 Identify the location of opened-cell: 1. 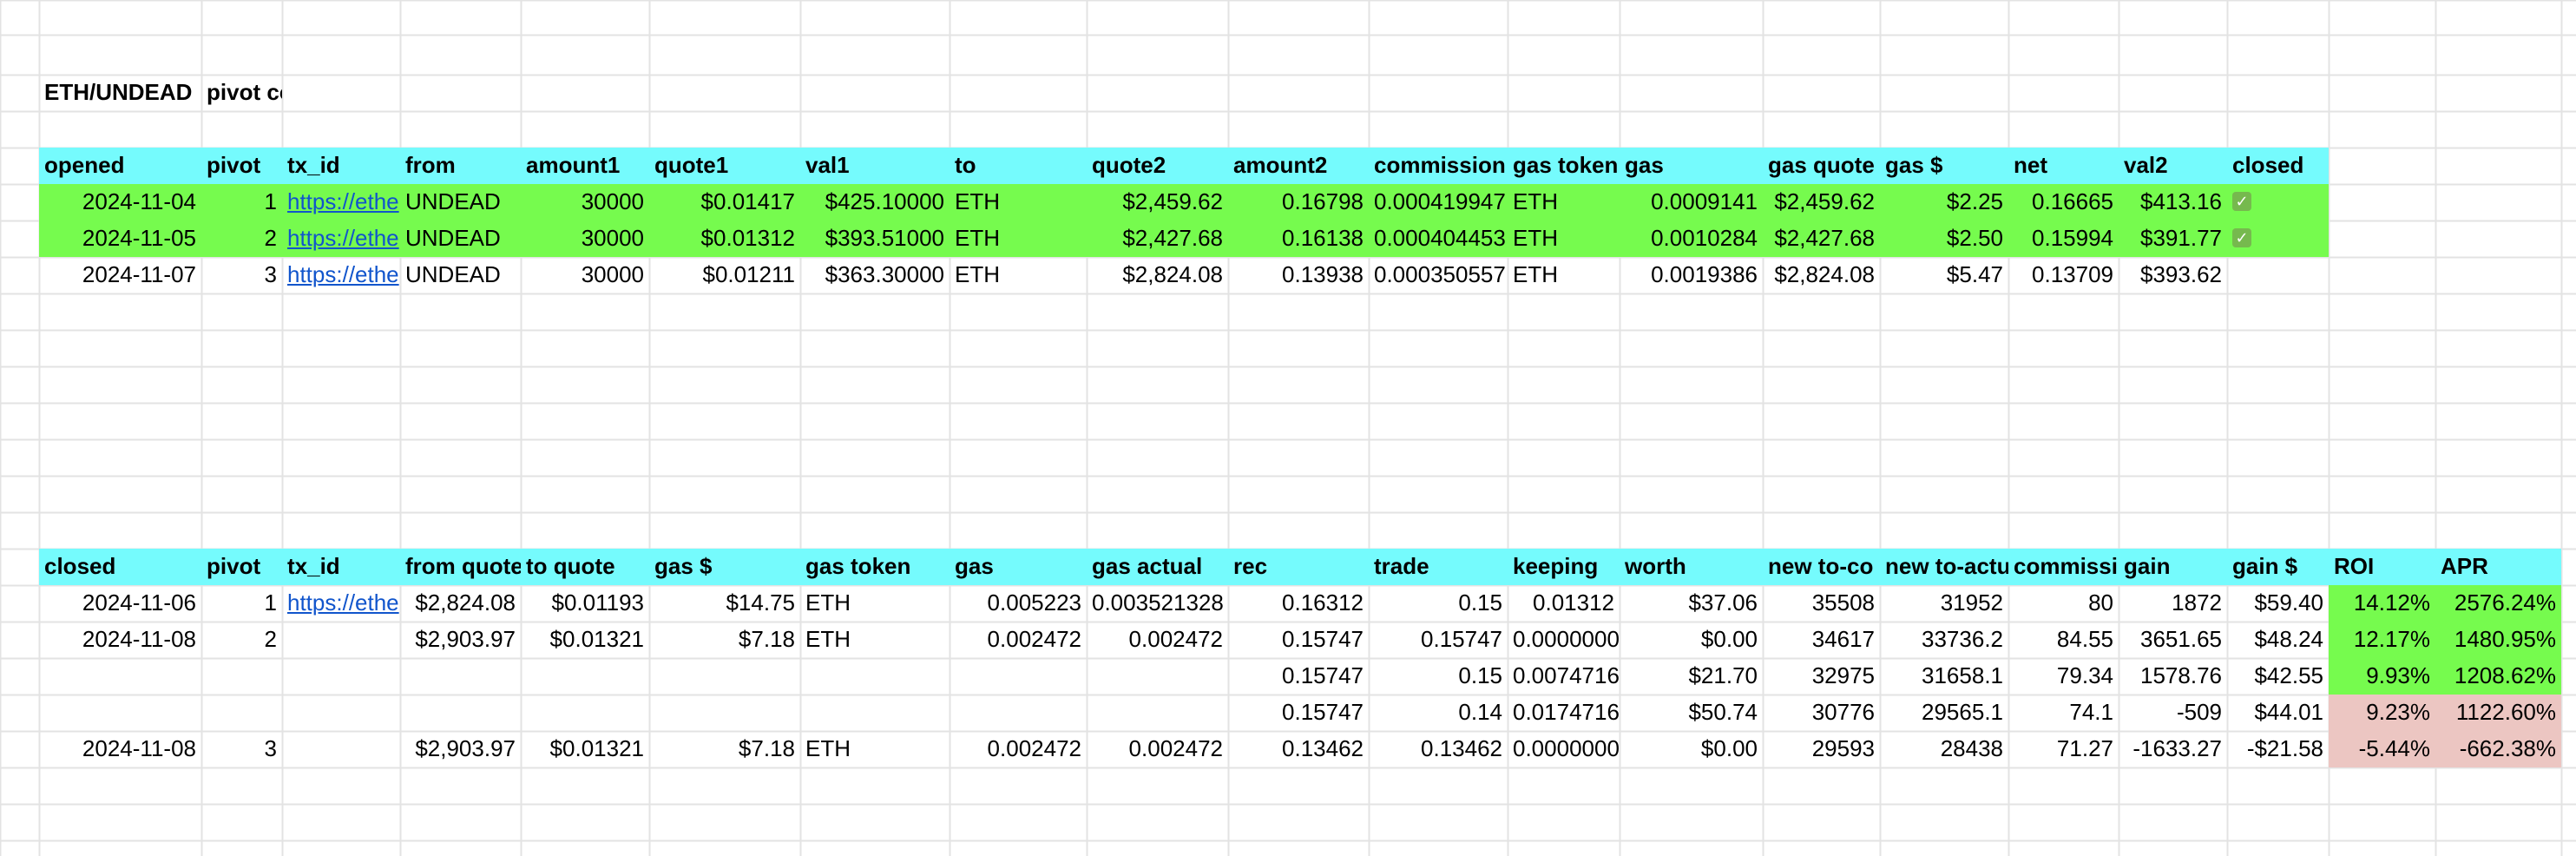
(241, 202).